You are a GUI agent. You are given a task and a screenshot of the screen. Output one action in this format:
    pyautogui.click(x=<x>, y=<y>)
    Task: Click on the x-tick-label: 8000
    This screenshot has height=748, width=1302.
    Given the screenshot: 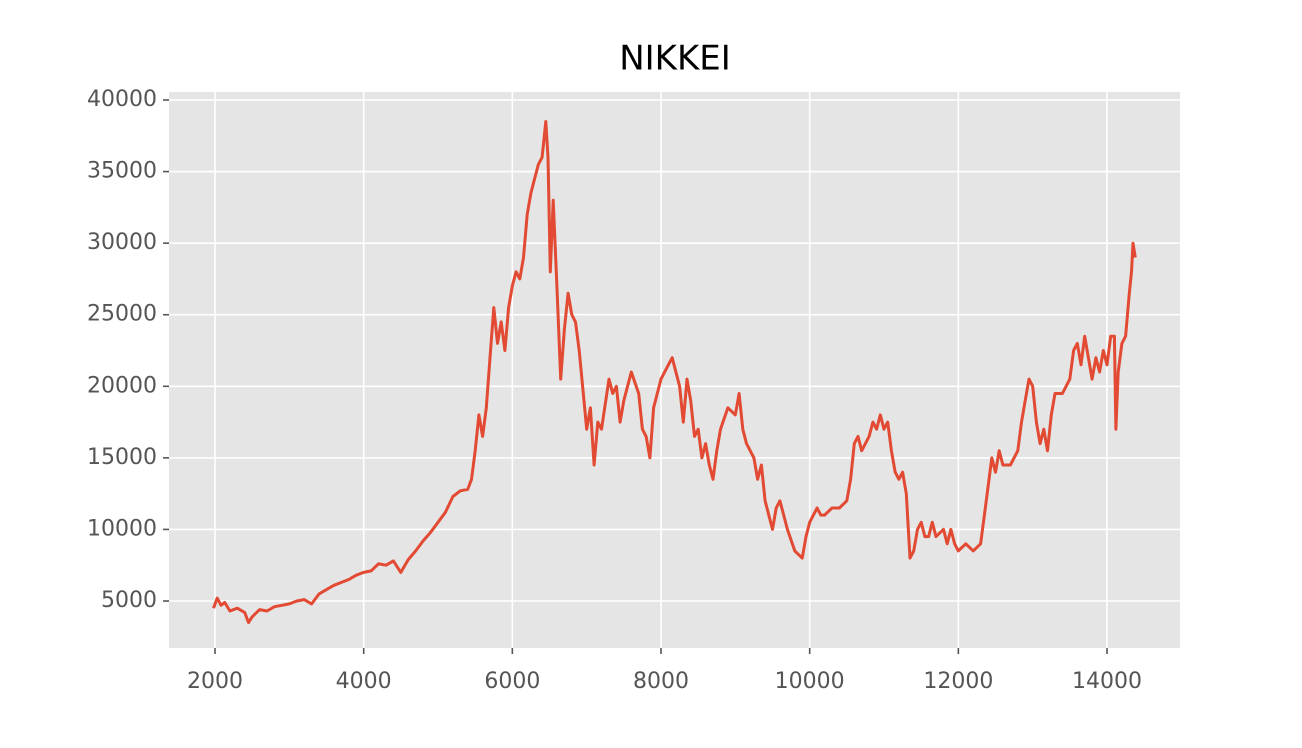 What is the action you would take?
    pyautogui.click(x=661, y=681)
    